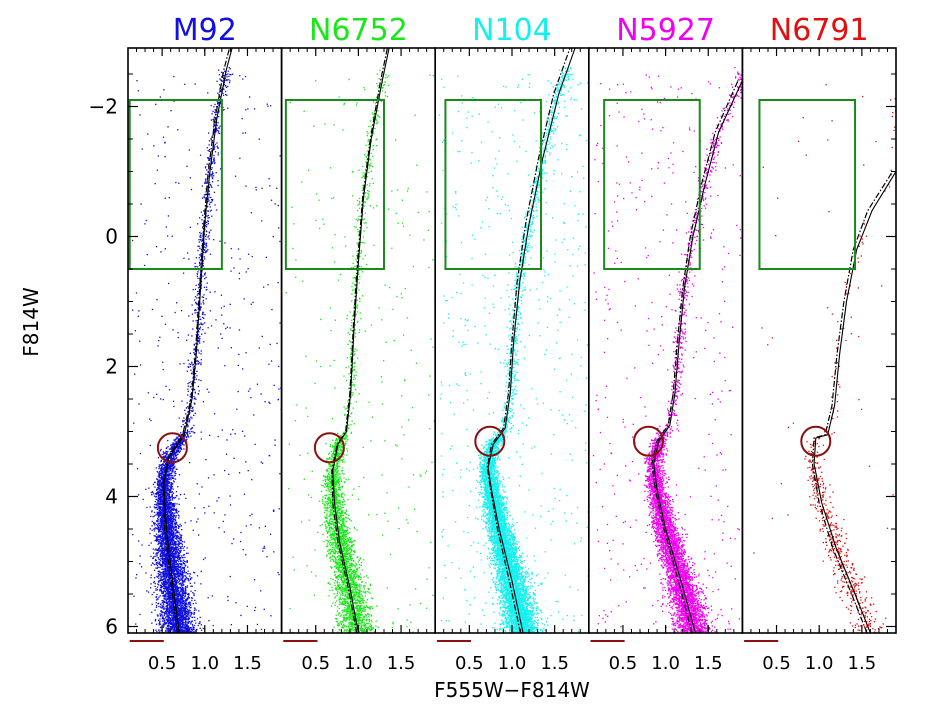 The width and height of the screenshot is (938, 709). What do you see at coordinates (358, 30) in the screenshot?
I see `panel-title: N6752` at bounding box center [358, 30].